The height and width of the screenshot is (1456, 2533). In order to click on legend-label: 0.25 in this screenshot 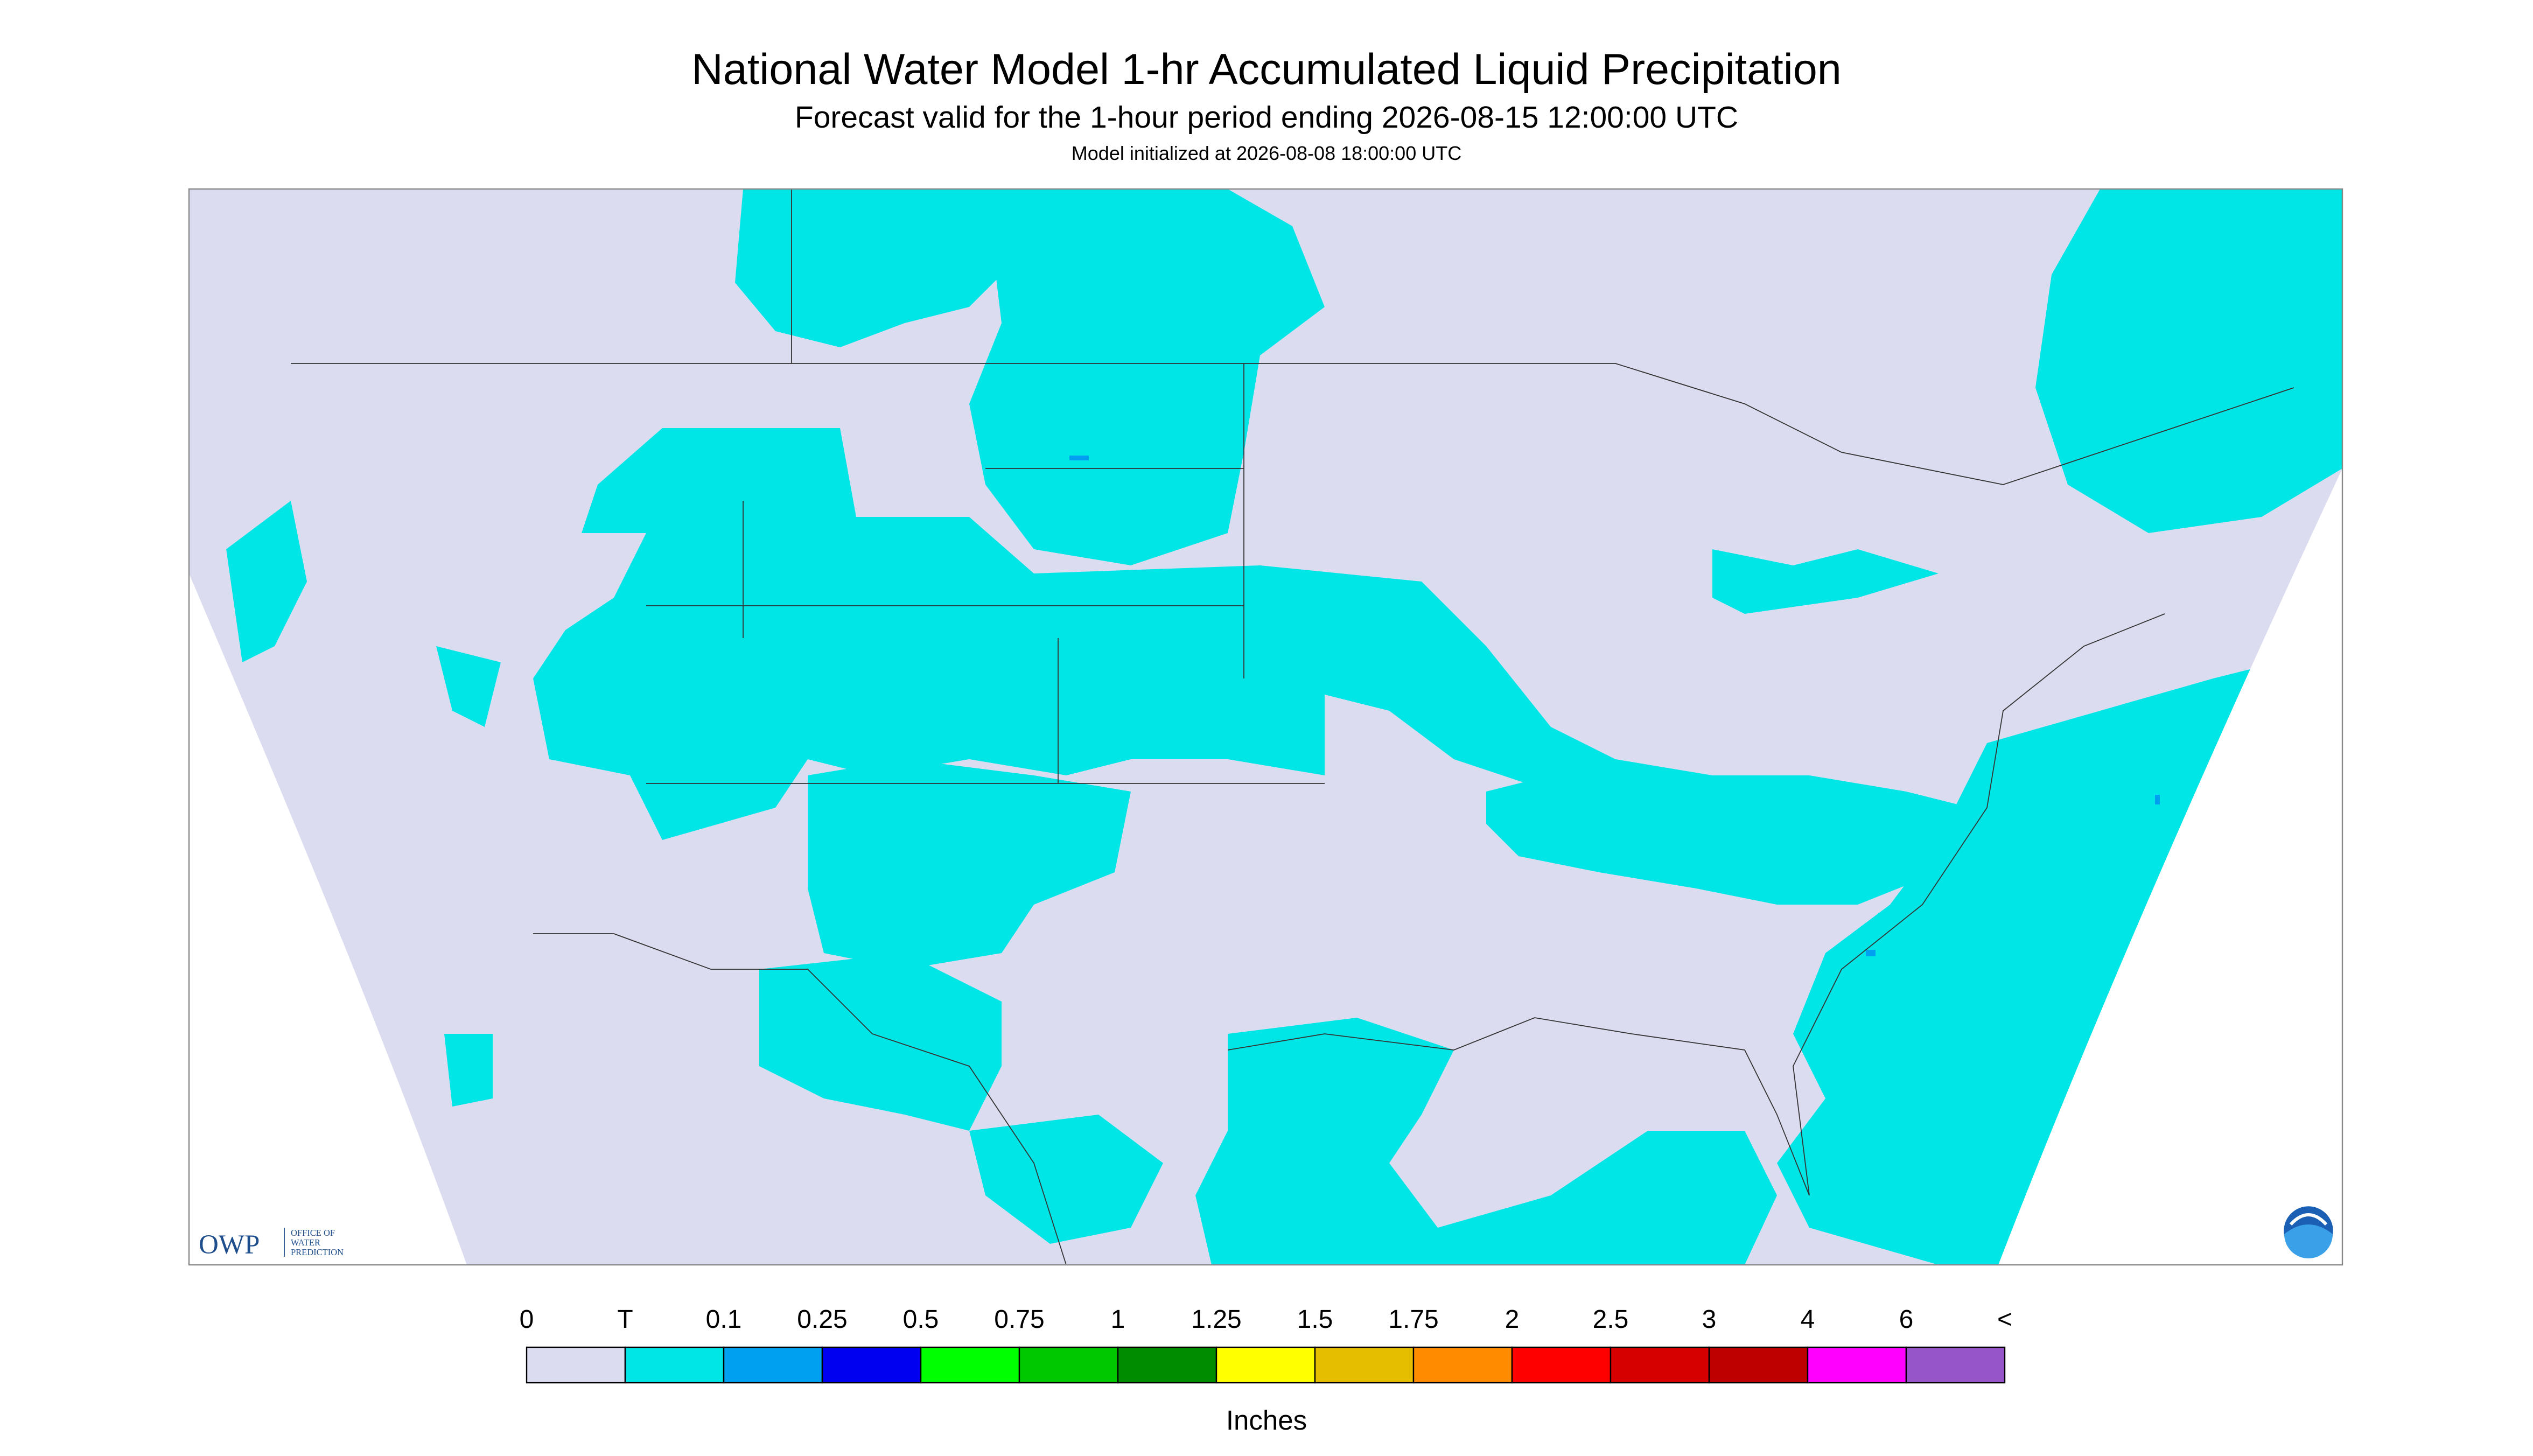, I will do `click(822, 1319)`.